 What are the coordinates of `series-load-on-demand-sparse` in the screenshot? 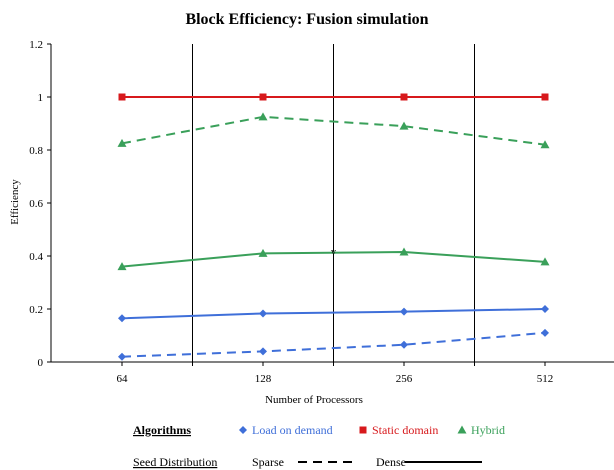 It's located at (333, 344).